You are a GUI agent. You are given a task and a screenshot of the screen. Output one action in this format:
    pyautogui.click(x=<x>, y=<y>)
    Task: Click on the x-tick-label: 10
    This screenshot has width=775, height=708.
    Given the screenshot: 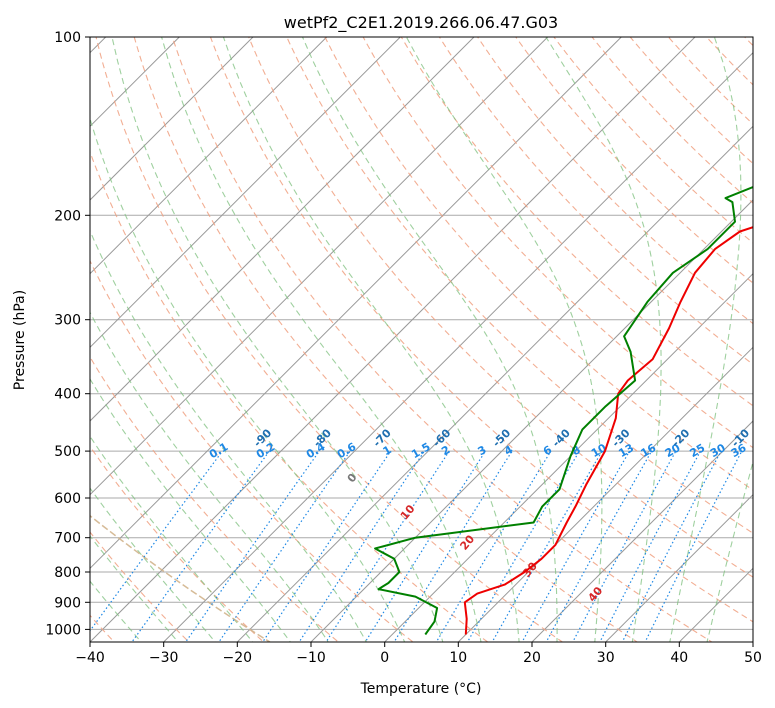 What is the action you would take?
    pyautogui.click(x=458, y=658)
    